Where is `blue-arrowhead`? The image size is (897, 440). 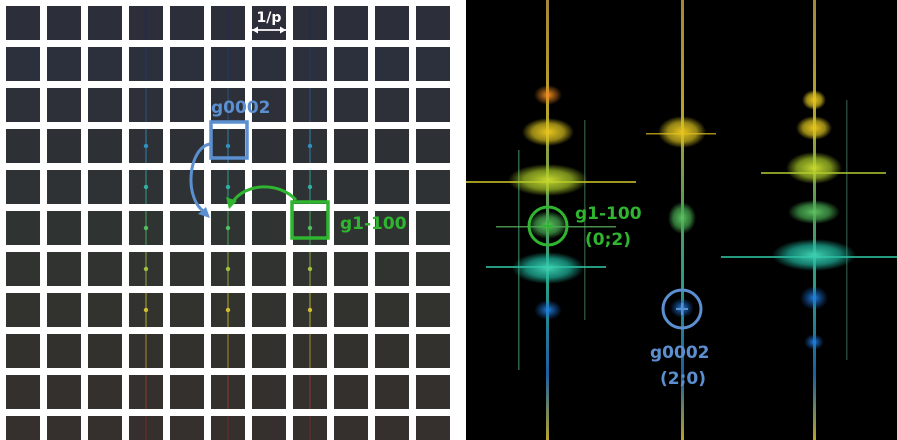
blue-arrowhead is located at coordinates (204, 212).